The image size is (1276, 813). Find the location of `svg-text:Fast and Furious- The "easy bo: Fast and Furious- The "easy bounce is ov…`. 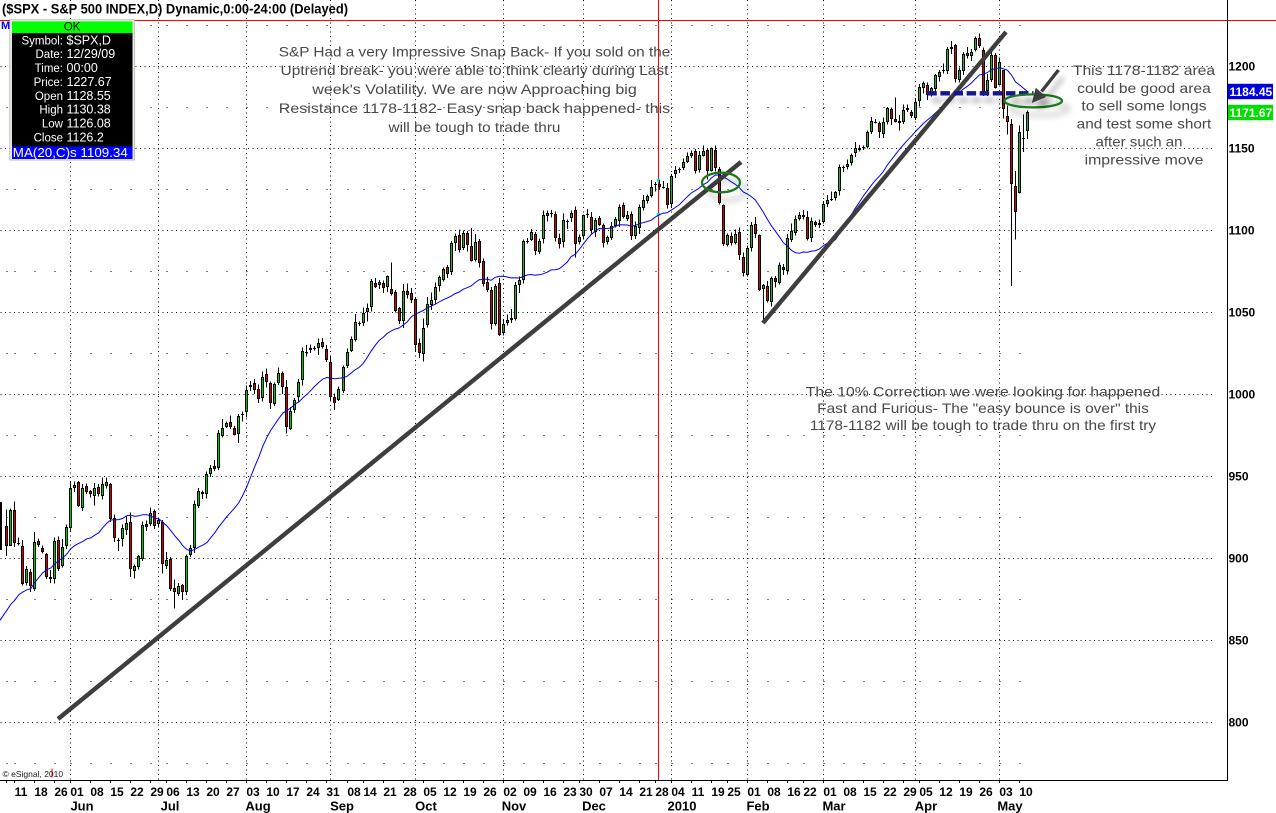

svg-text:Fast and Furious- The "easy bo: Fast and Furious- The "easy bounce is ov… is located at coordinates (983, 408).